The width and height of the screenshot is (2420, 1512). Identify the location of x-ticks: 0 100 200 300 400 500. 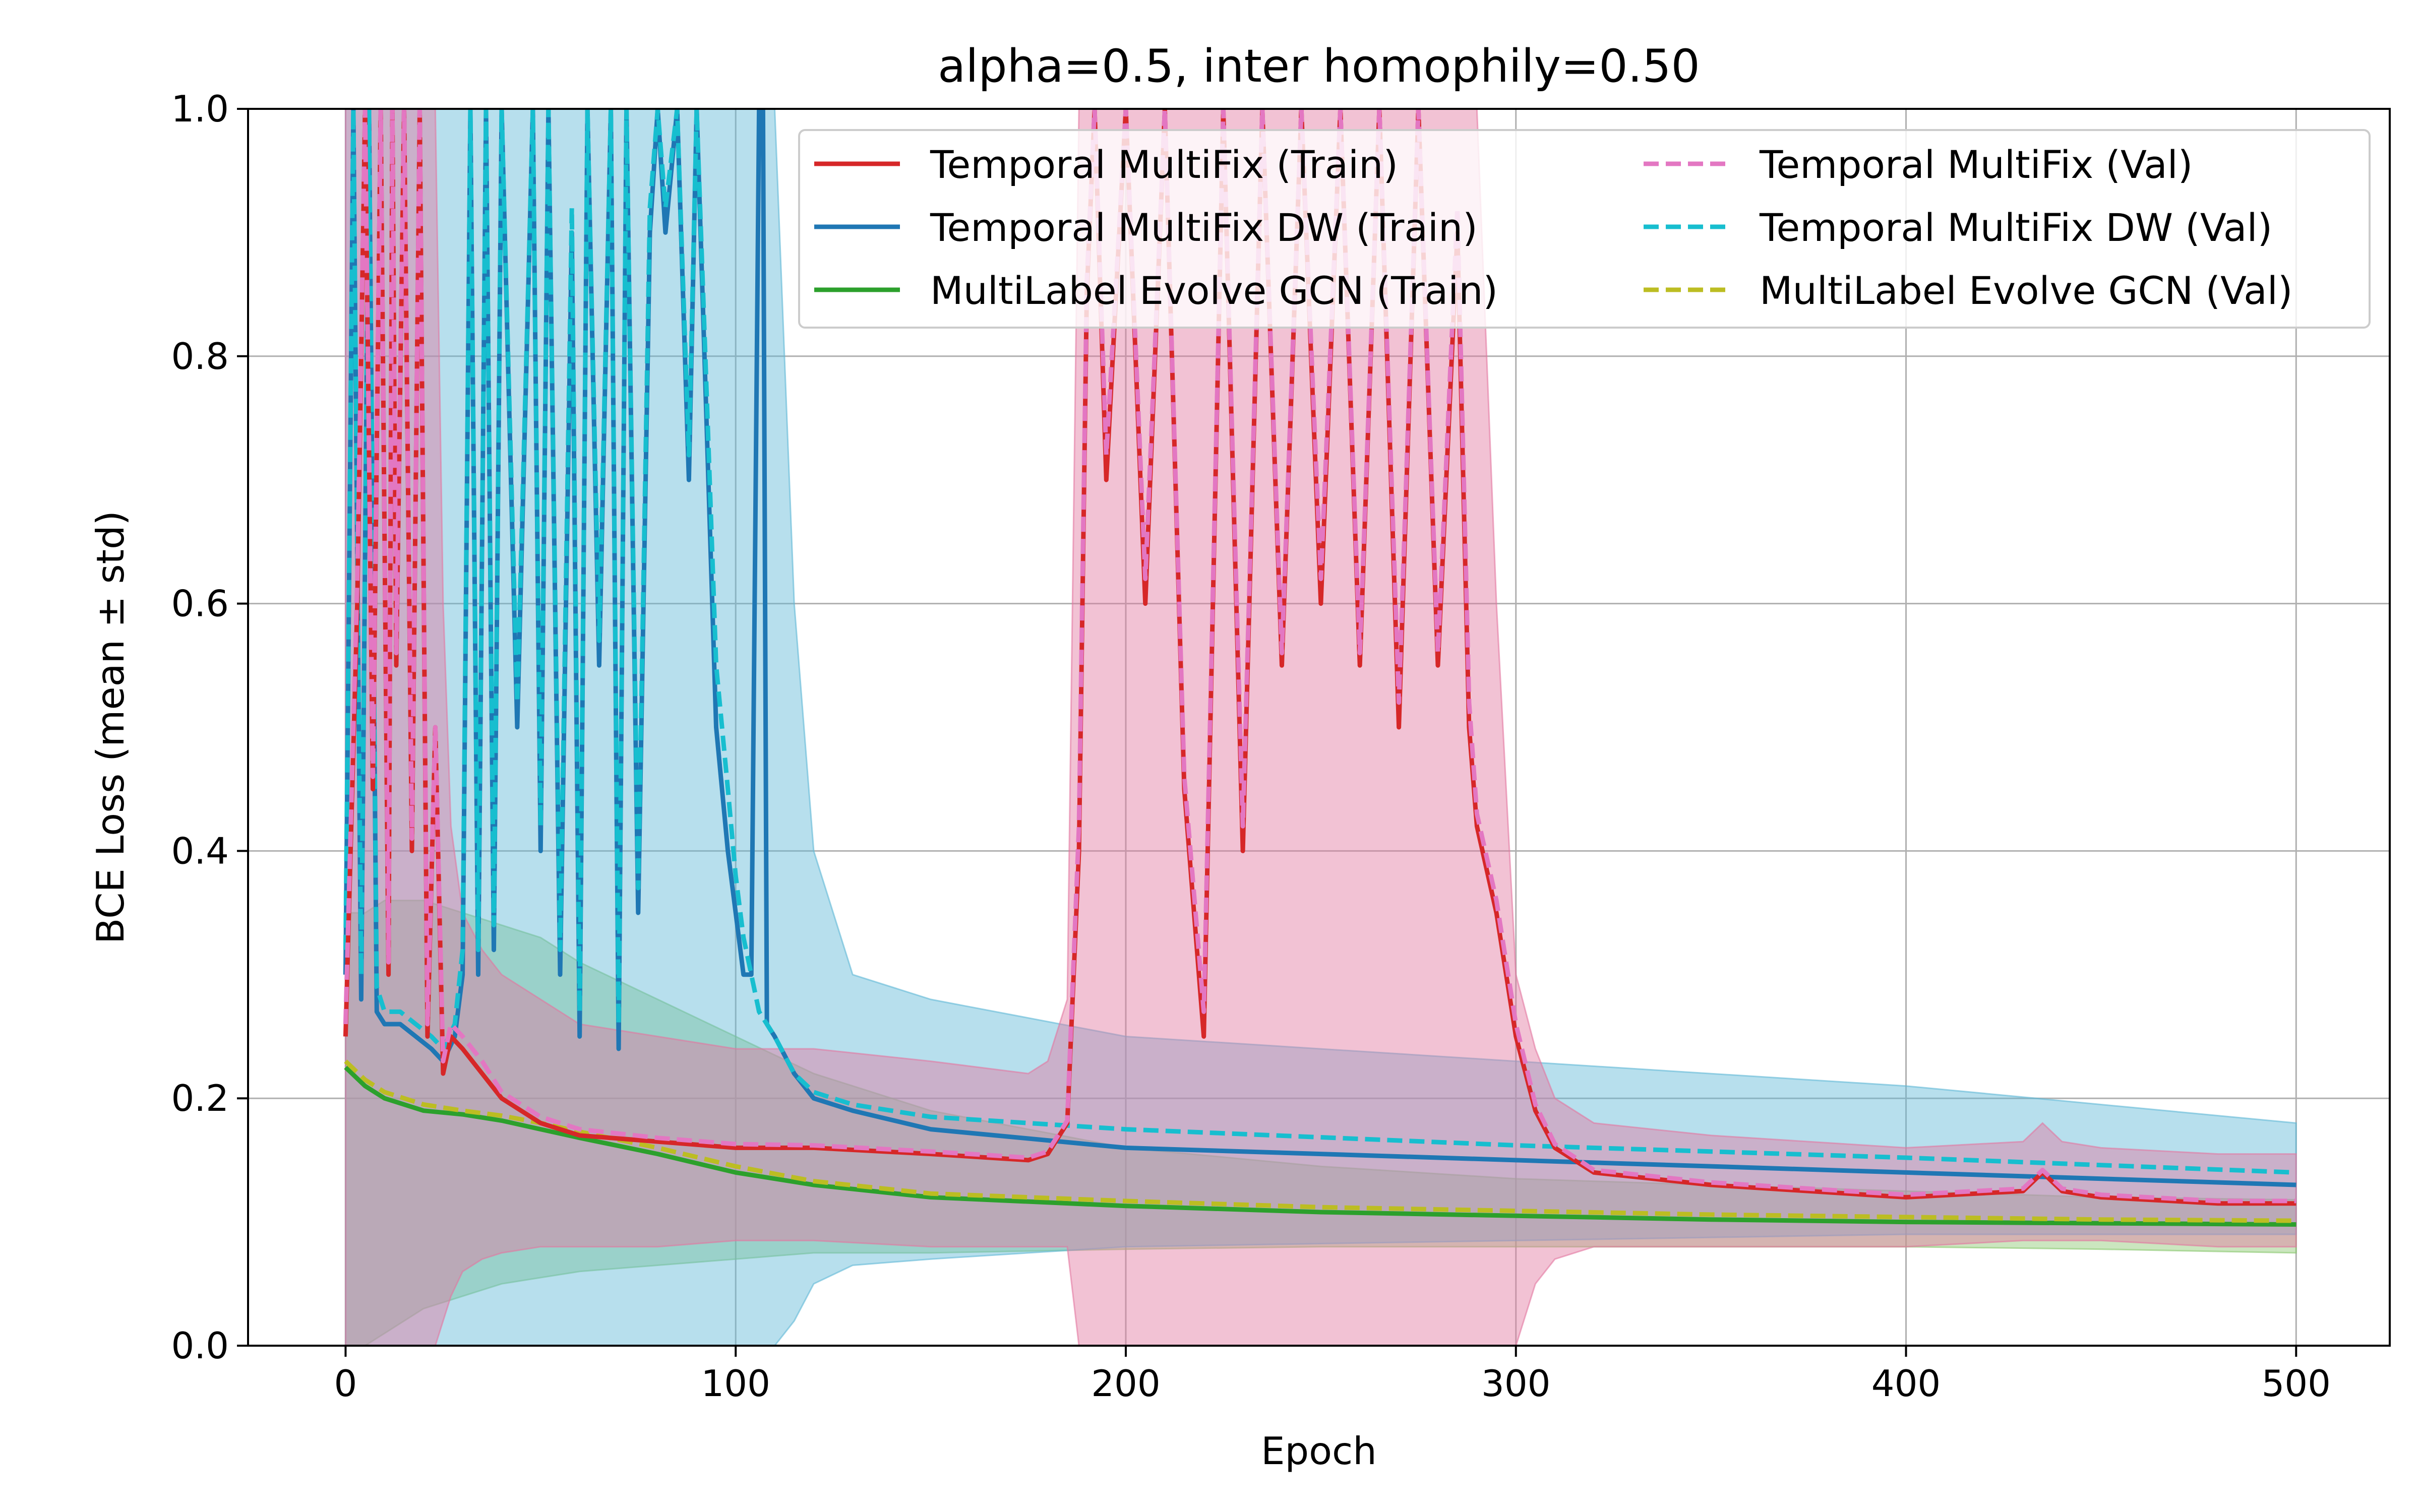
(1332, 1376).